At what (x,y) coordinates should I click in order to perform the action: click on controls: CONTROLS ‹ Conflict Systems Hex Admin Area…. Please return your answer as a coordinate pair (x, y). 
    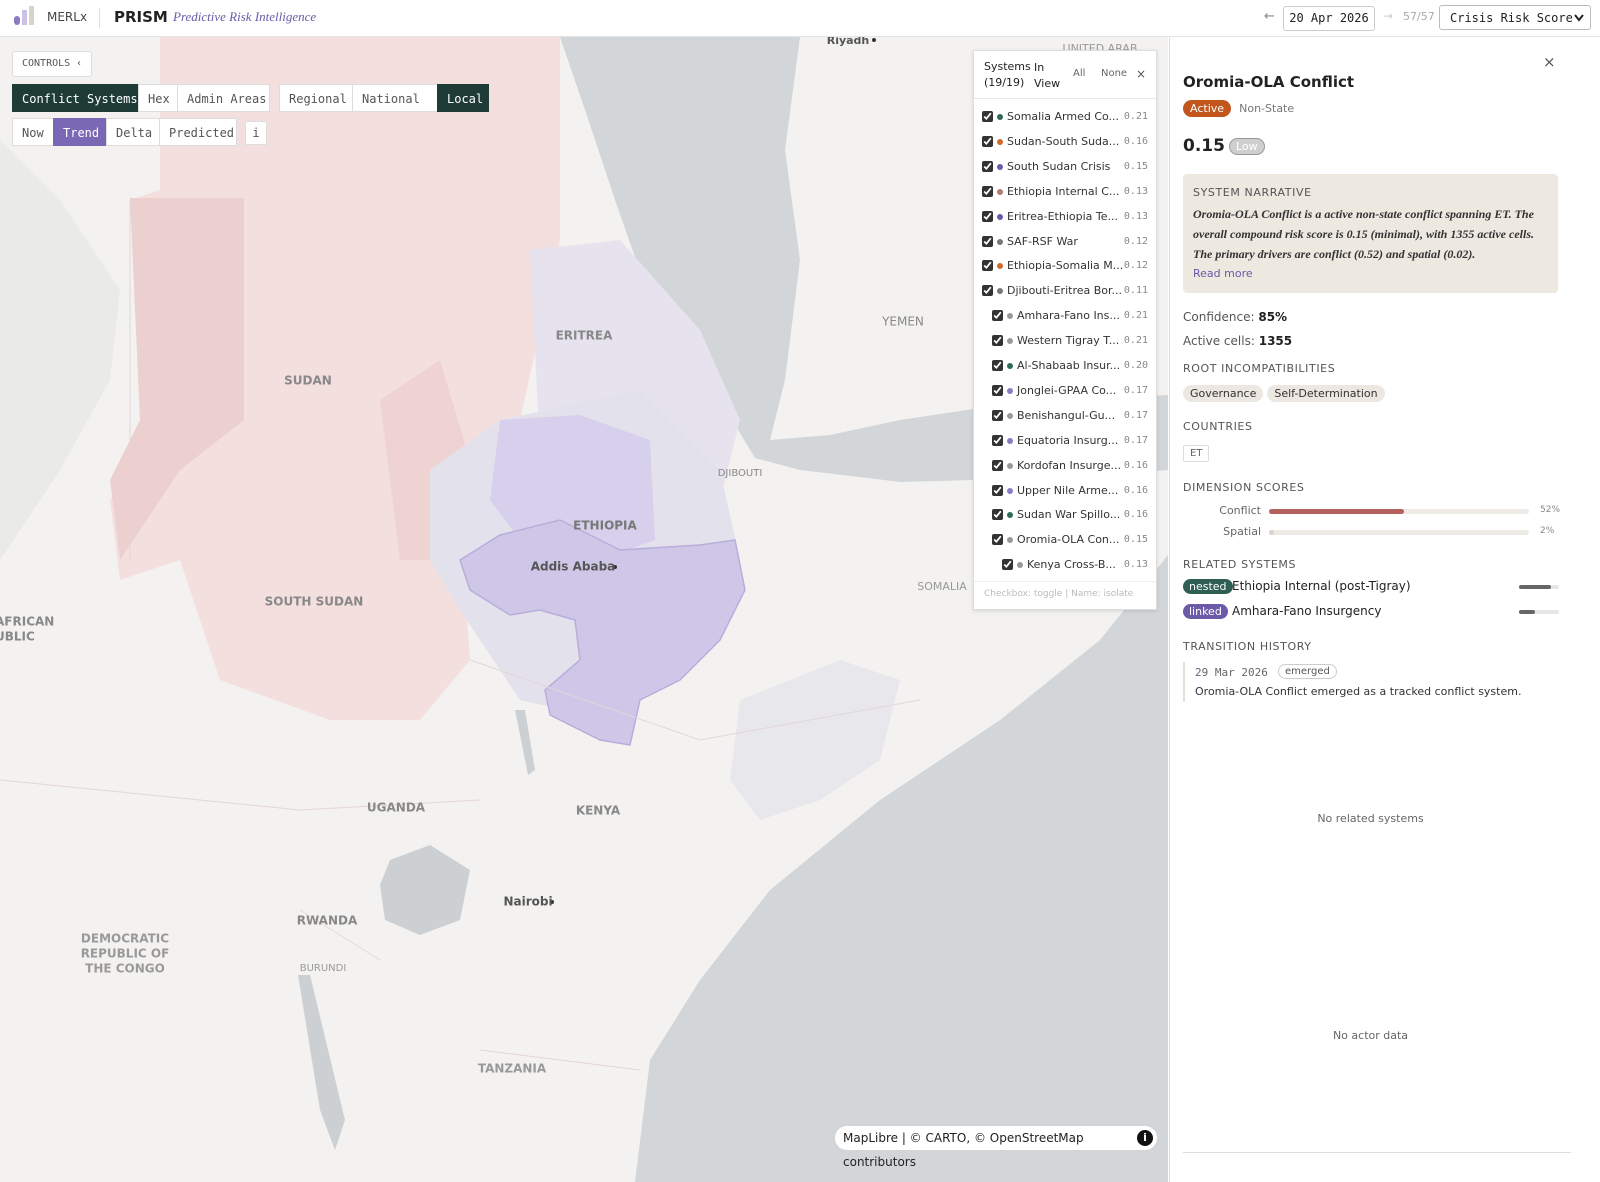
    Looking at the image, I should click on (244, 91).